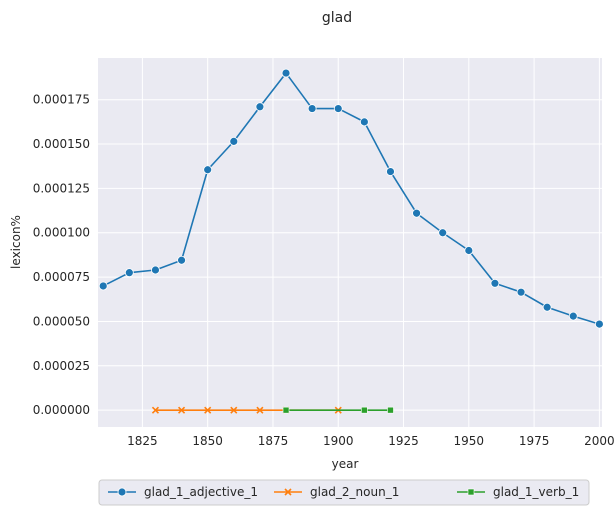 The width and height of the screenshot is (614, 519). I want to click on legend-item: glad_1_verb_1, so click(518, 492).